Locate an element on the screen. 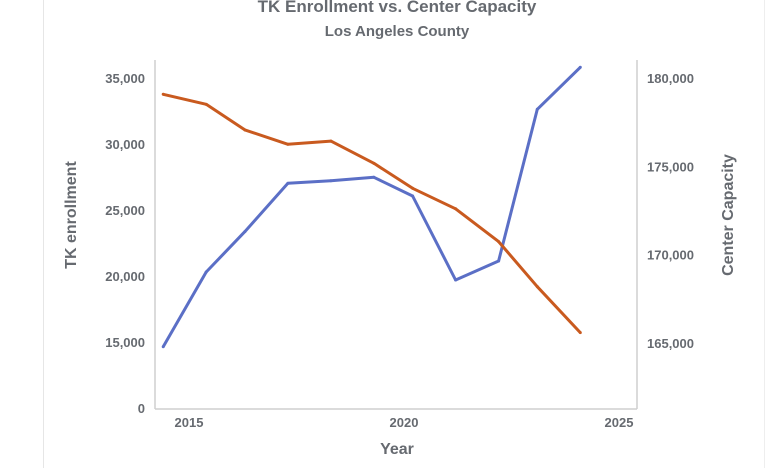 The image size is (780, 470). x-tick-label: 2020 is located at coordinates (404, 422).